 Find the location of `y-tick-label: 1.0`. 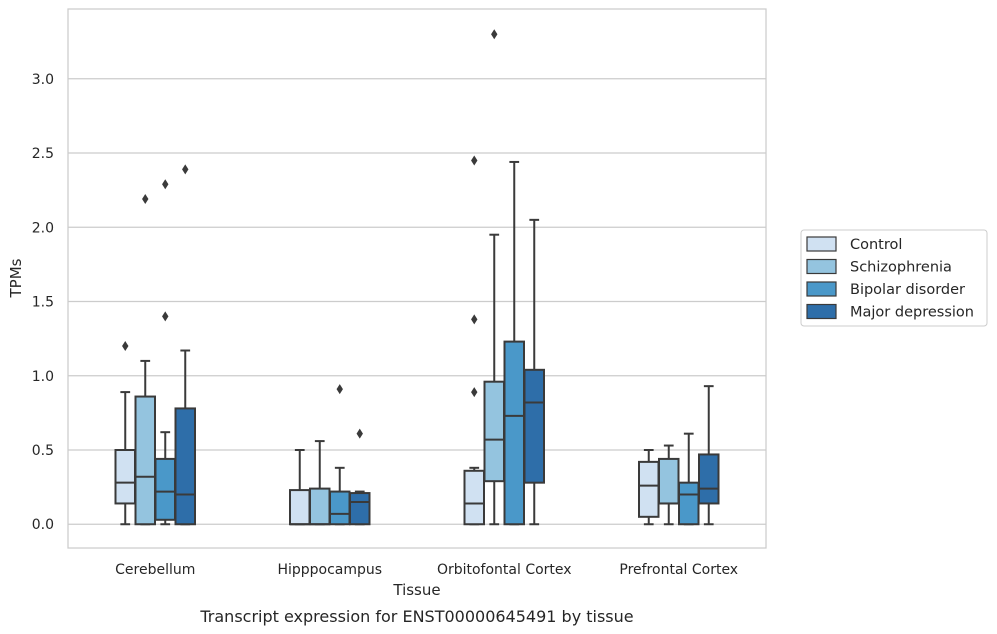

y-tick-label: 1.0 is located at coordinates (43, 377).